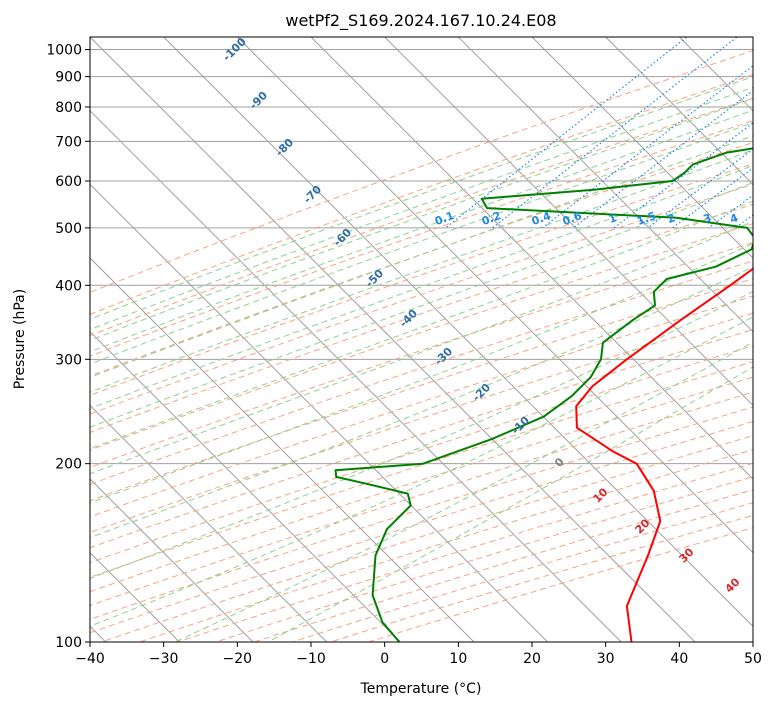 The width and height of the screenshot is (775, 708). Describe the element at coordinates (420, 21) in the screenshot. I see `chart-title: wetPf2_S169.2024.167.10.24.E08` at that location.